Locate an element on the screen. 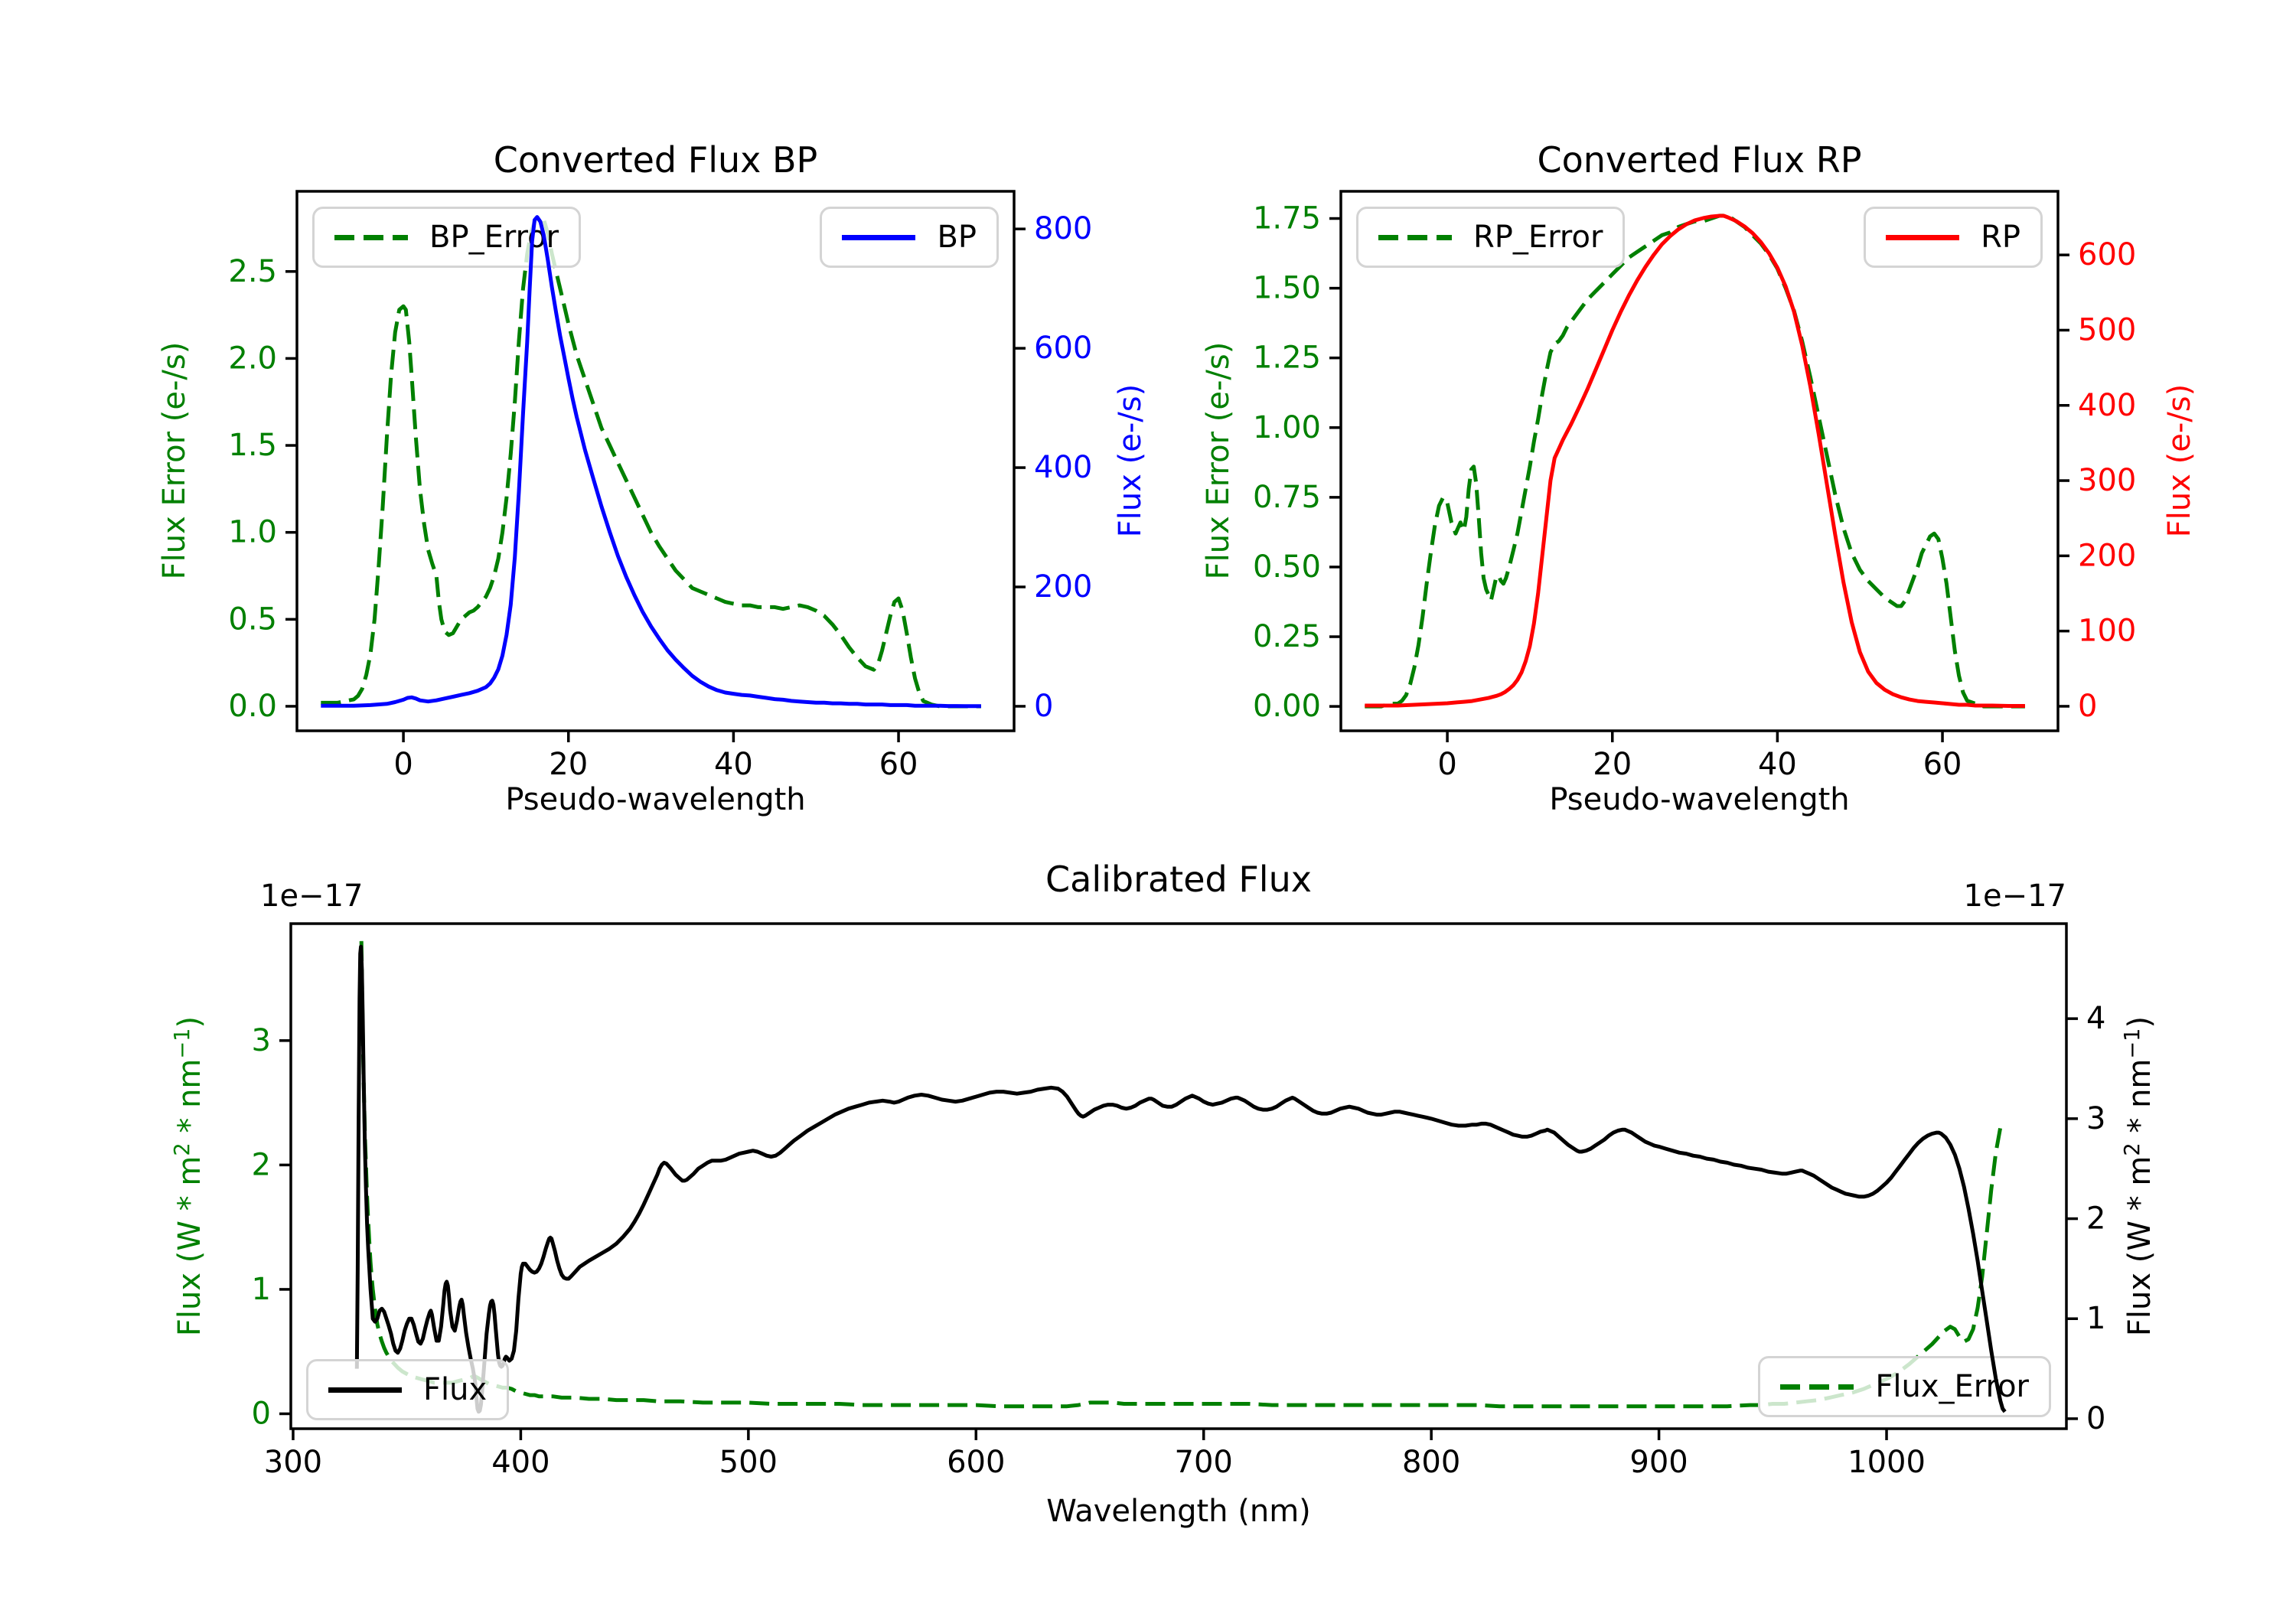 The width and height of the screenshot is (2296, 1607). rp-series-rp is located at coordinates (1695, 461).